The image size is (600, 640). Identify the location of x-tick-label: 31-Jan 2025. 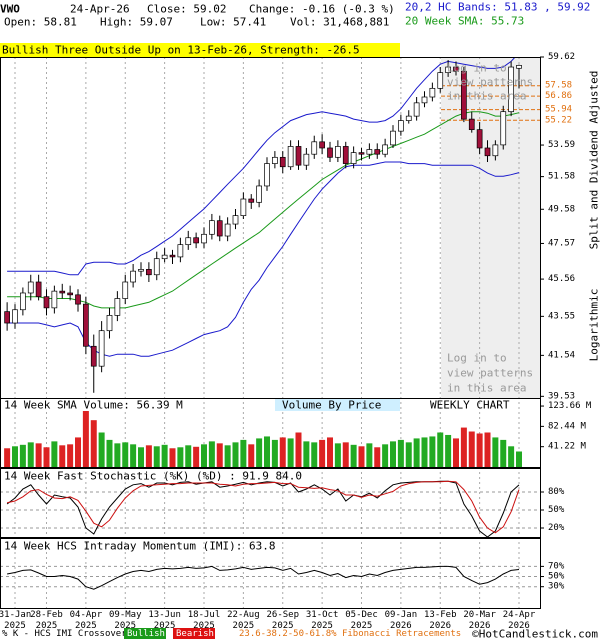
(15, 620).